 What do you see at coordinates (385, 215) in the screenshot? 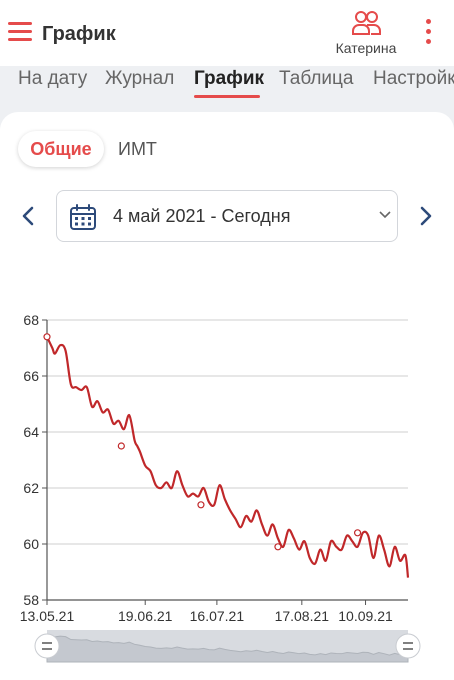
I see `chevron-down-icon` at bounding box center [385, 215].